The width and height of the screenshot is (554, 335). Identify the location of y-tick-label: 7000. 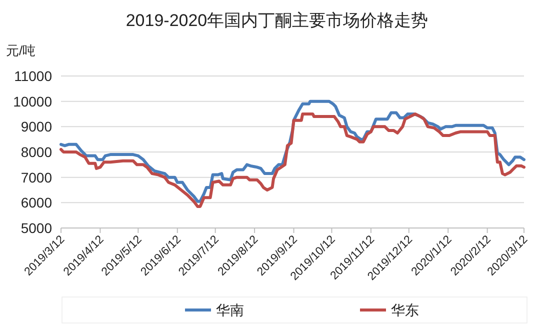
(36, 177).